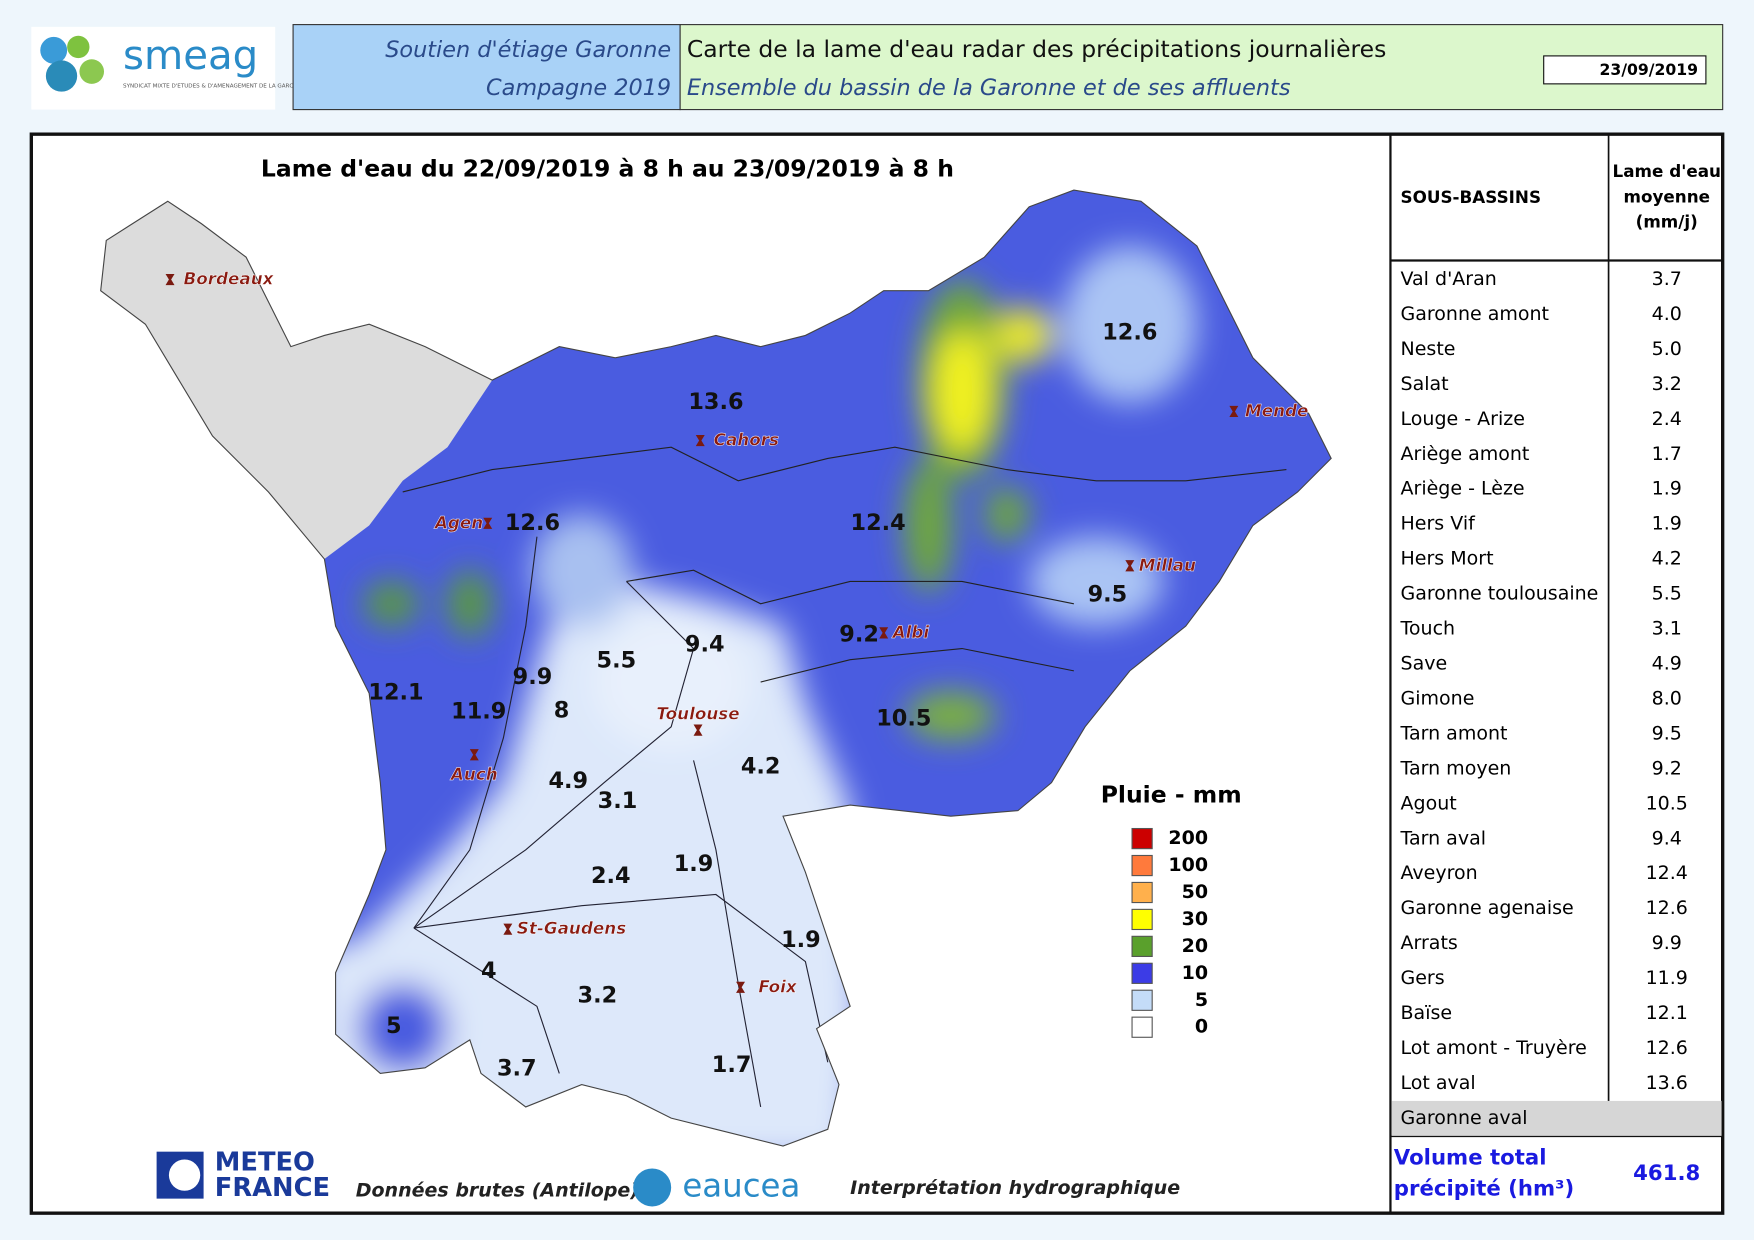  What do you see at coordinates (190, 56) in the screenshot?
I see `logo-text: smeag` at bounding box center [190, 56].